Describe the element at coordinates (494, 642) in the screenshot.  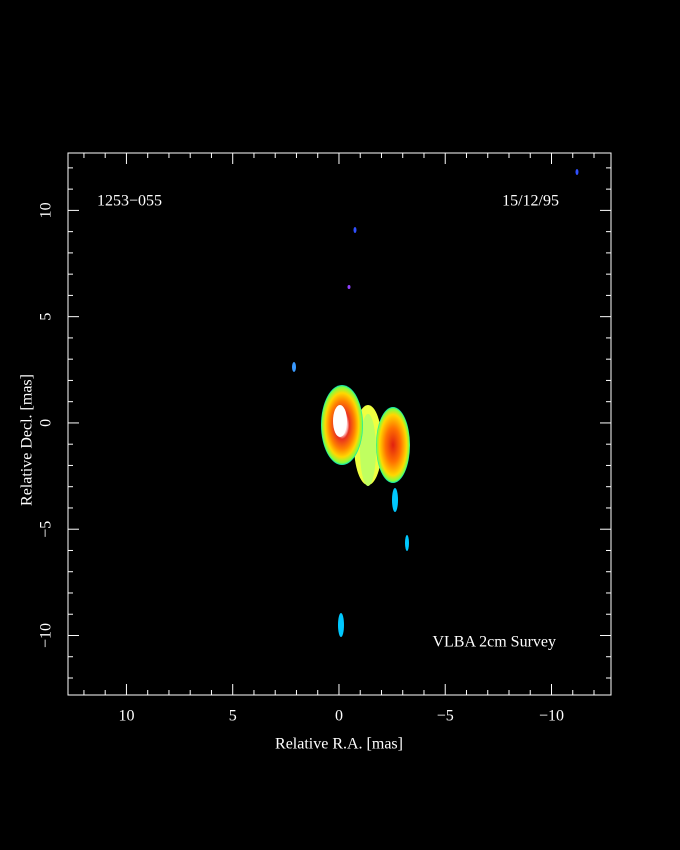
I see `annotation: VLBA 2cm Survey` at that location.